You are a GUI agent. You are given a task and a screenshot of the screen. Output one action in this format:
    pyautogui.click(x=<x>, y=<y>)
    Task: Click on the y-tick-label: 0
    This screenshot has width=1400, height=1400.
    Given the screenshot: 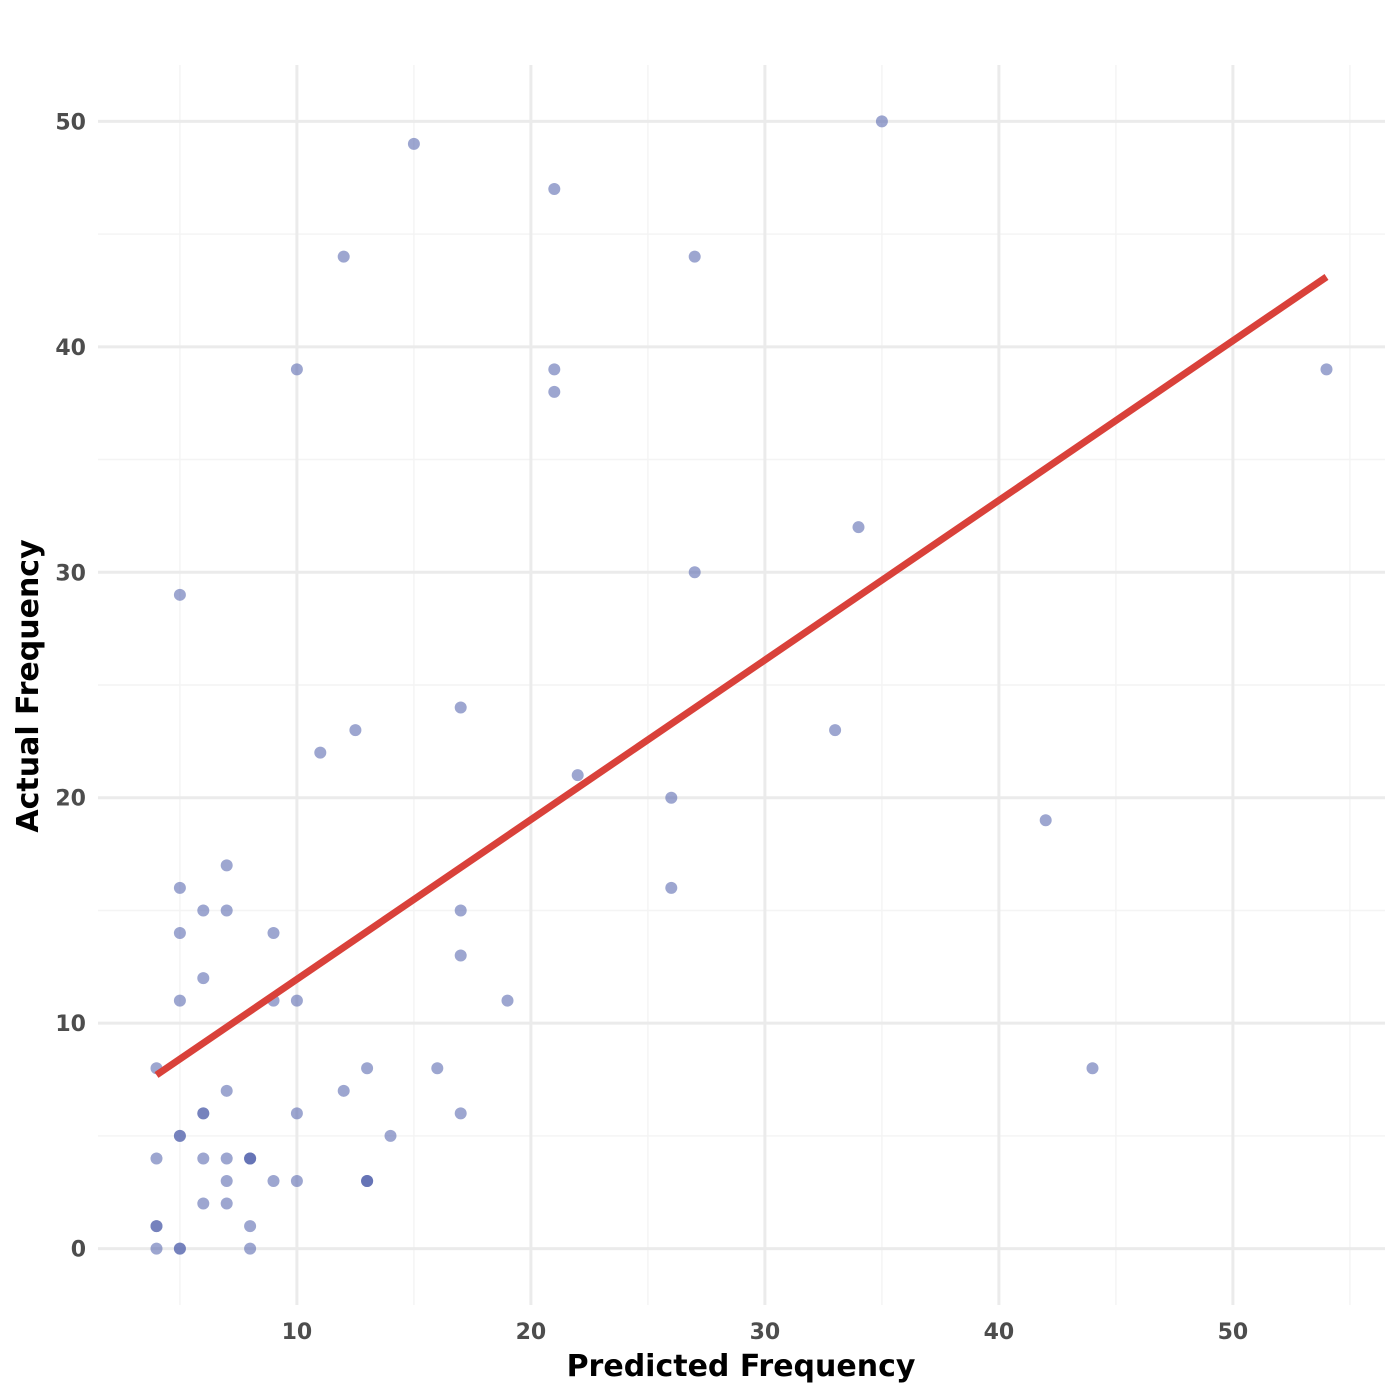 What is the action you would take?
    pyautogui.click(x=78, y=1250)
    